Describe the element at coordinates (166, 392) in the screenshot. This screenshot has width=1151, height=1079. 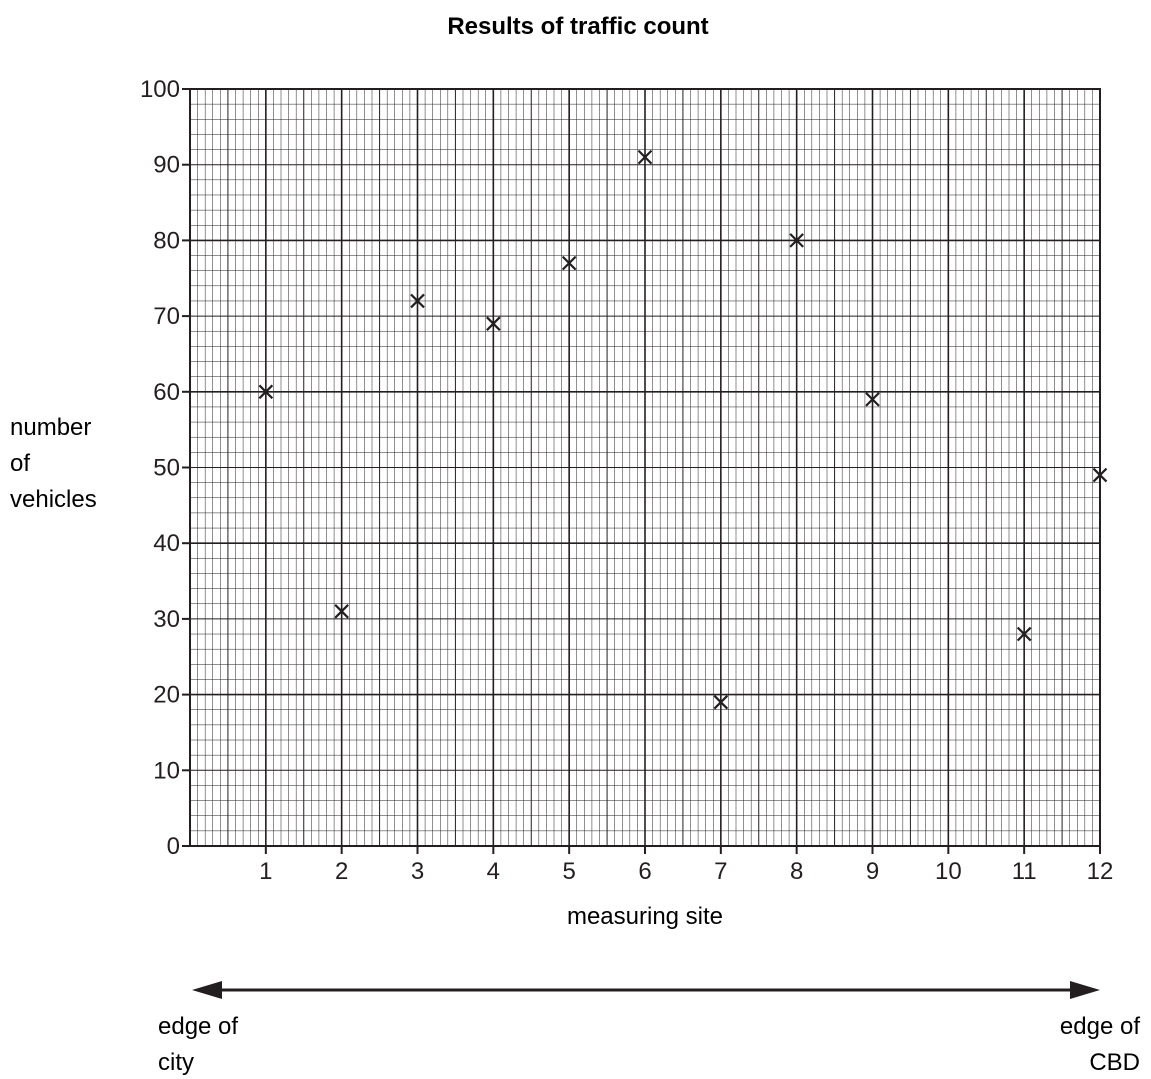
I see `y-tick-label: 60` at that location.